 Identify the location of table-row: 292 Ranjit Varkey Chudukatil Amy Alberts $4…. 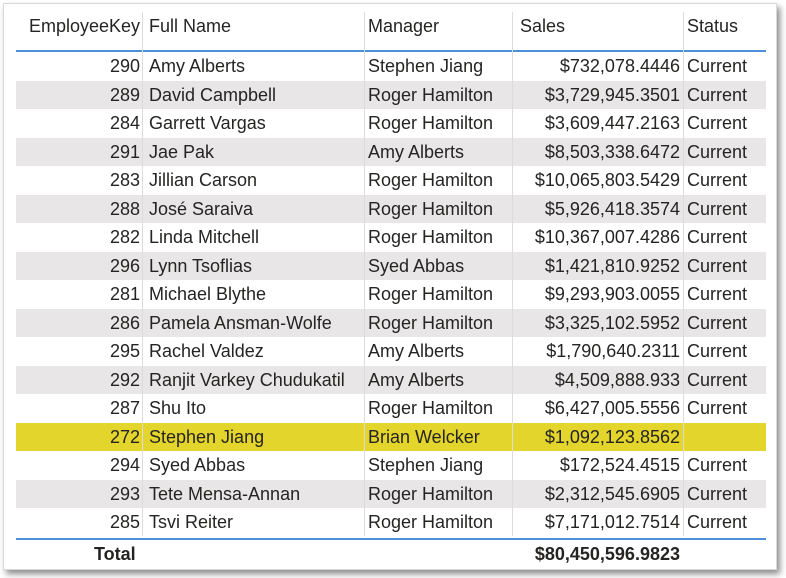
(391, 379).